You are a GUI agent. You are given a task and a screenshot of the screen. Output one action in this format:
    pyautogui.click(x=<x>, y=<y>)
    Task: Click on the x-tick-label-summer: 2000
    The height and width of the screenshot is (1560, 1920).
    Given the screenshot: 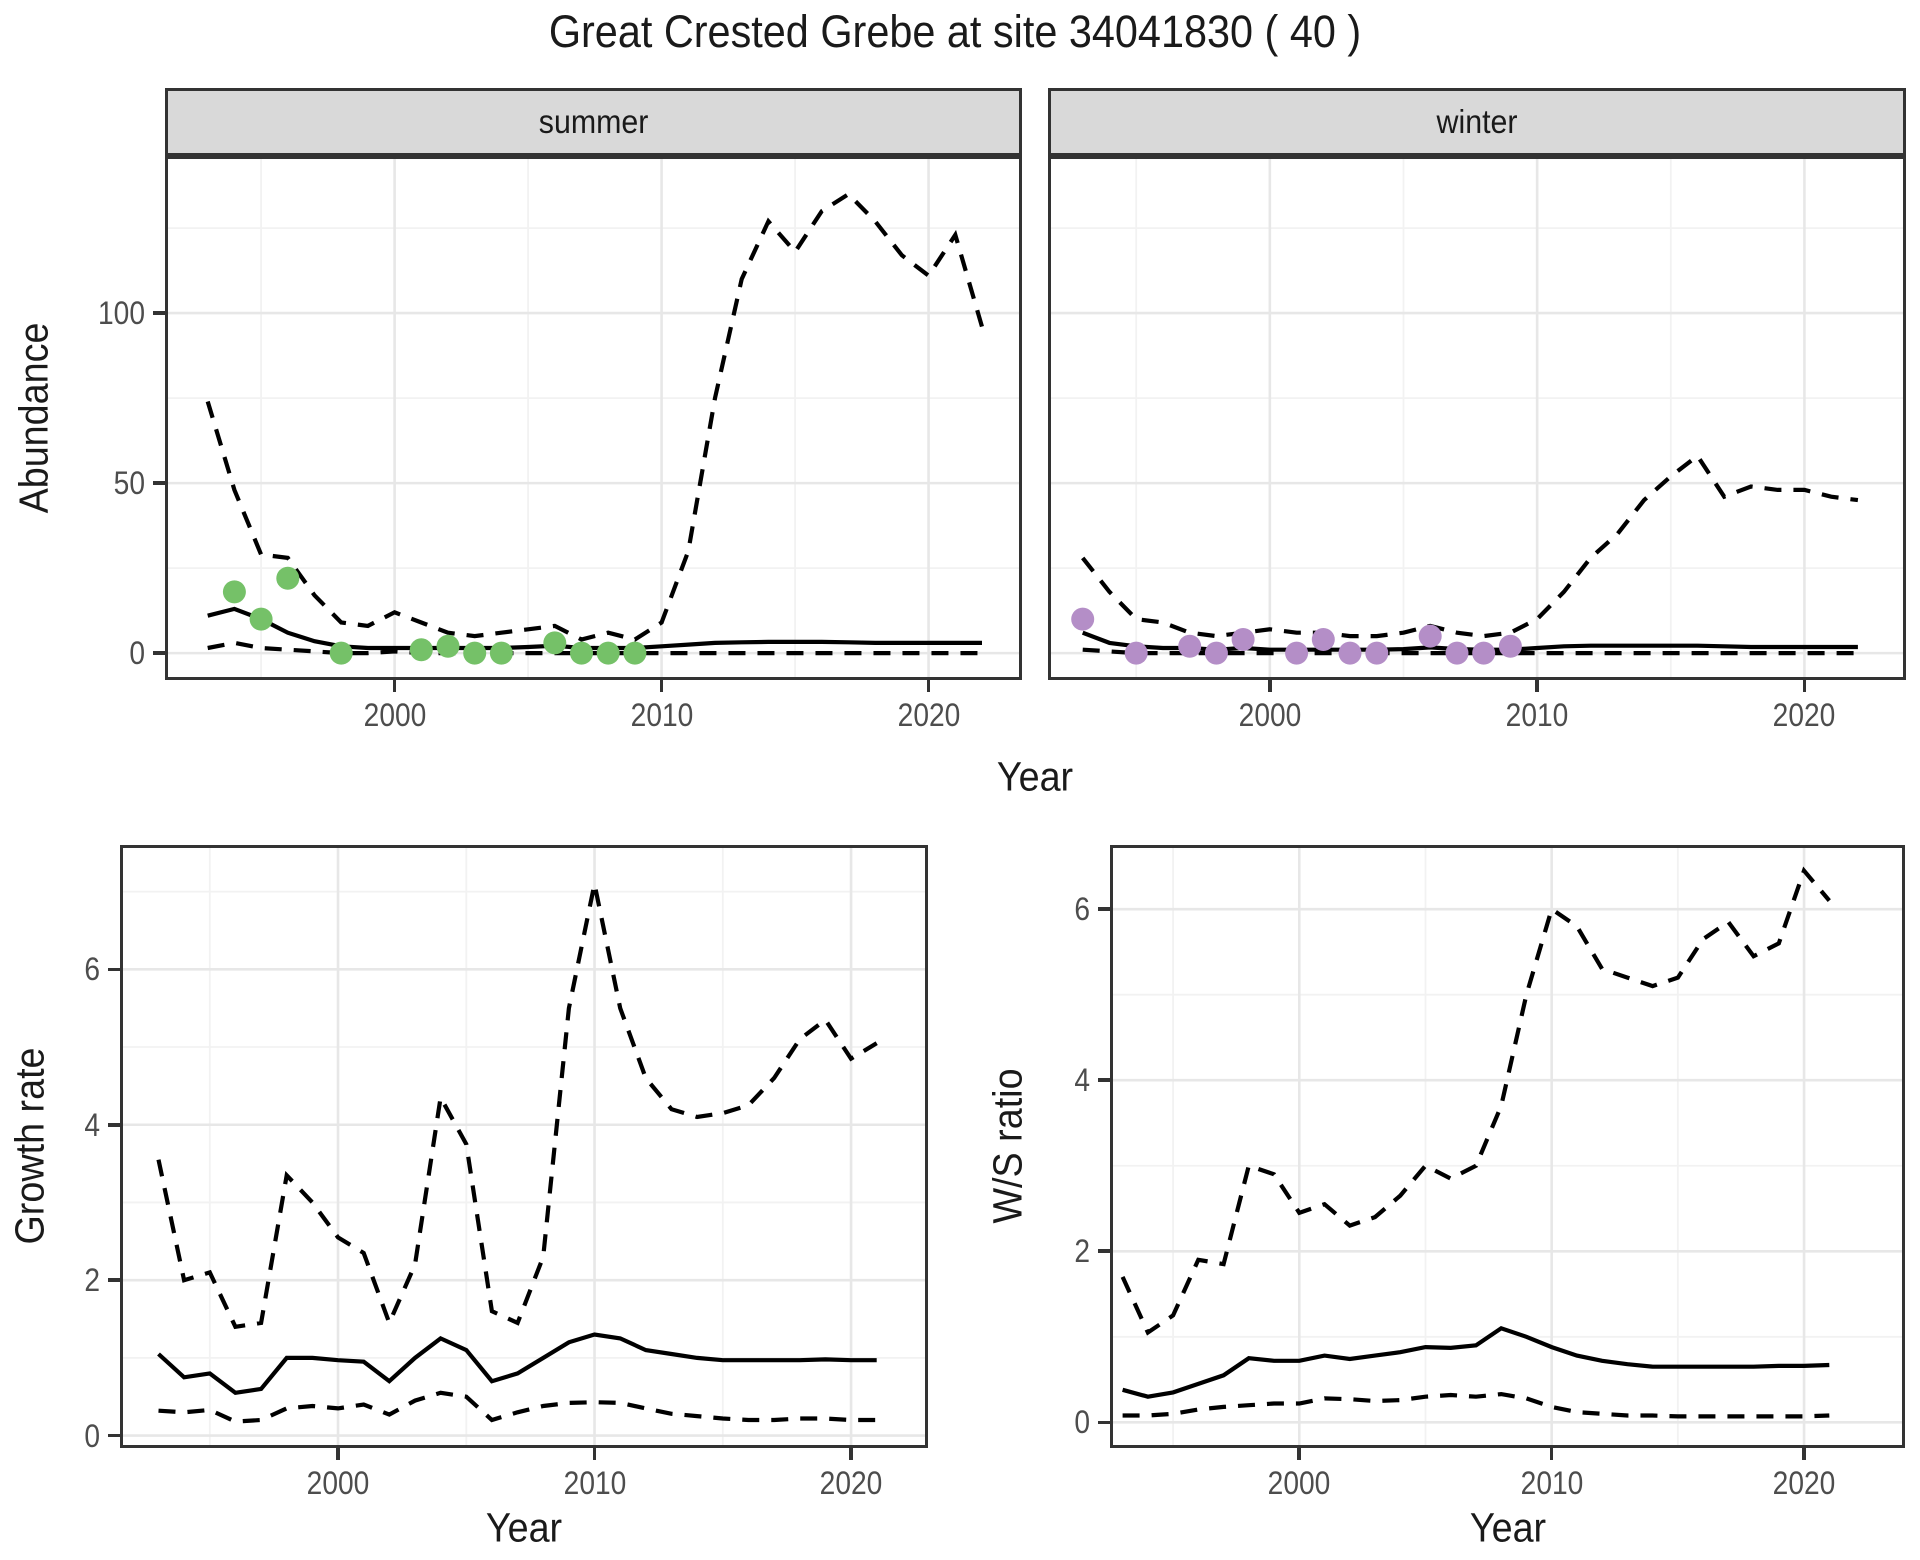 What is the action you would take?
    pyautogui.click(x=394, y=715)
    